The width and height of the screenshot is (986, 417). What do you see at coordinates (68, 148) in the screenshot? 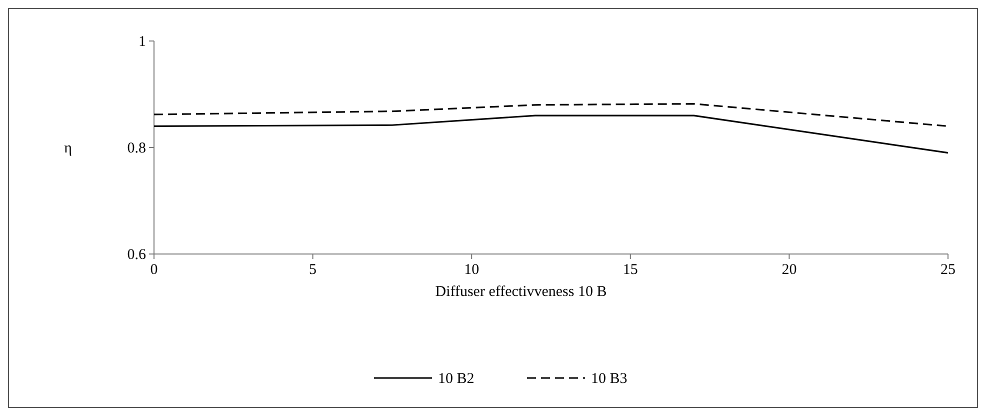
I see `y-axis-title: η` at bounding box center [68, 148].